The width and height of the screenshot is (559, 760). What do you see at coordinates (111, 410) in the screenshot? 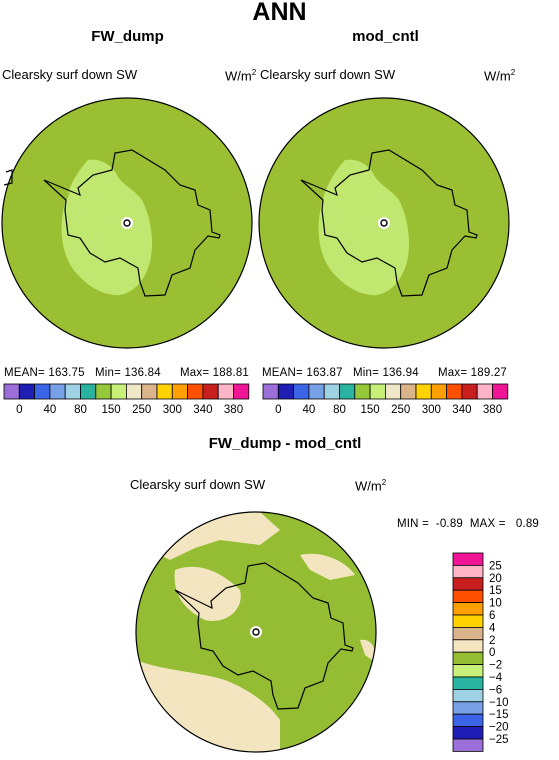
I see `colorbar-left-tick-label: 150` at bounding box center [111, 410].